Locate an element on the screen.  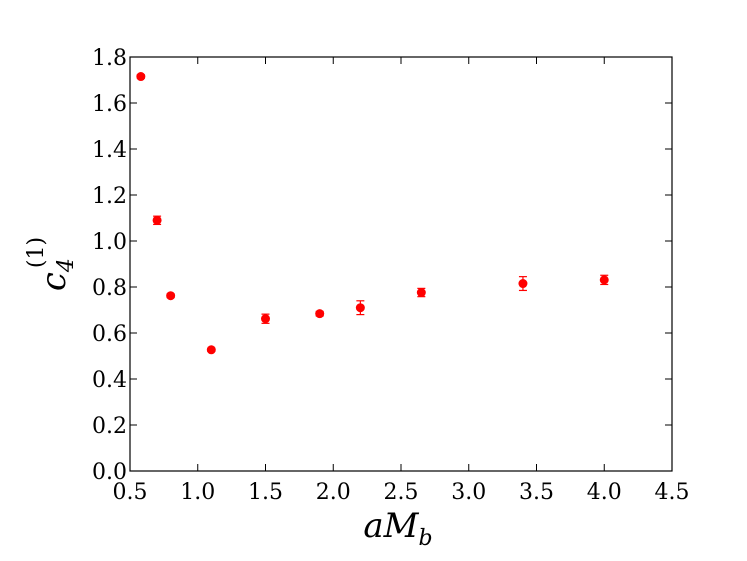
x-tick-label: 4.5 is located at coordinates (672, 492).